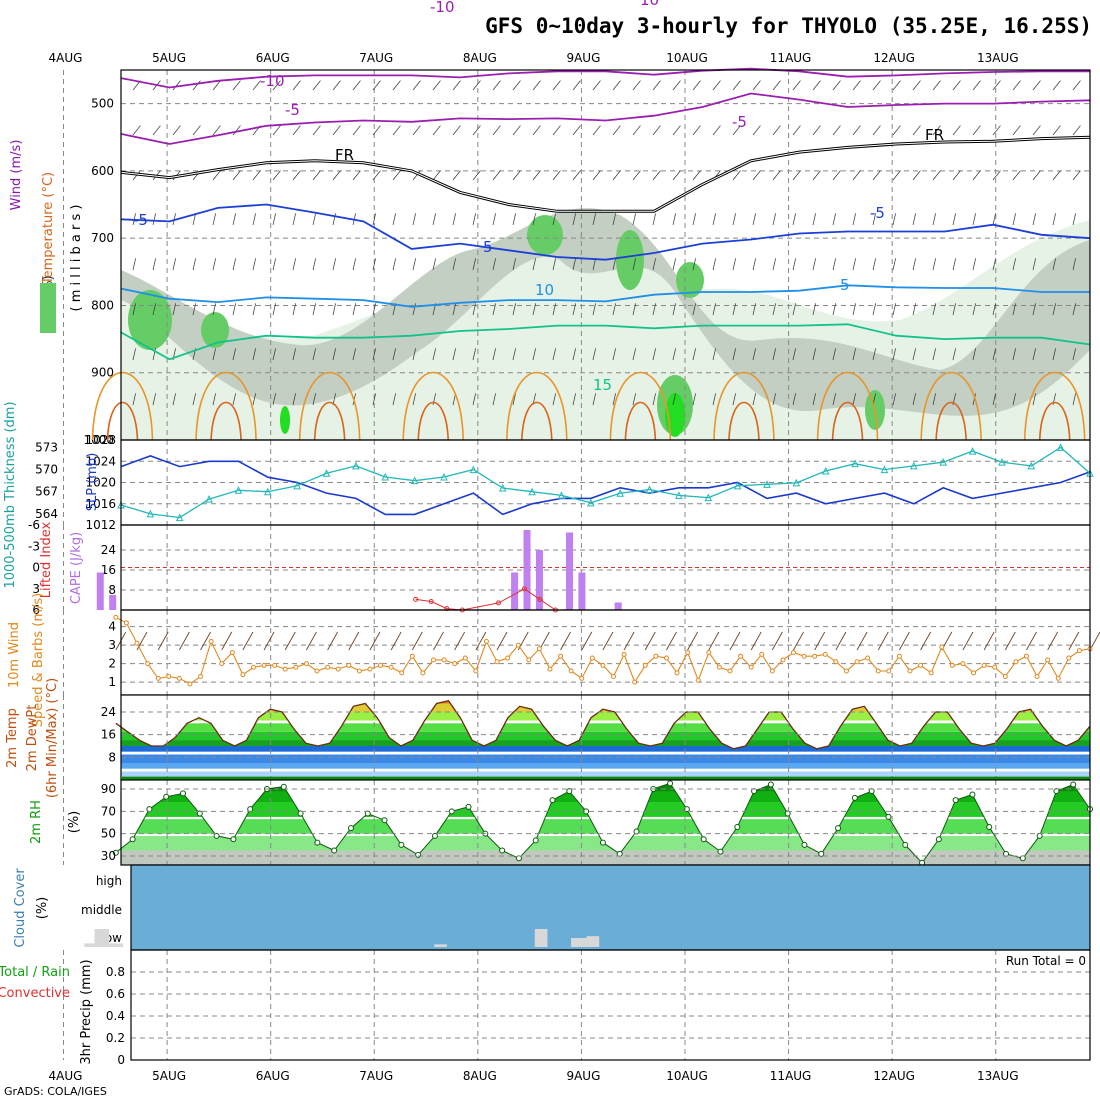  What do you see at coordinates (12, 738) in the screenshot?
I see `ylabel-2m-temp: 2m Temp` at bounding box center [12, 738].